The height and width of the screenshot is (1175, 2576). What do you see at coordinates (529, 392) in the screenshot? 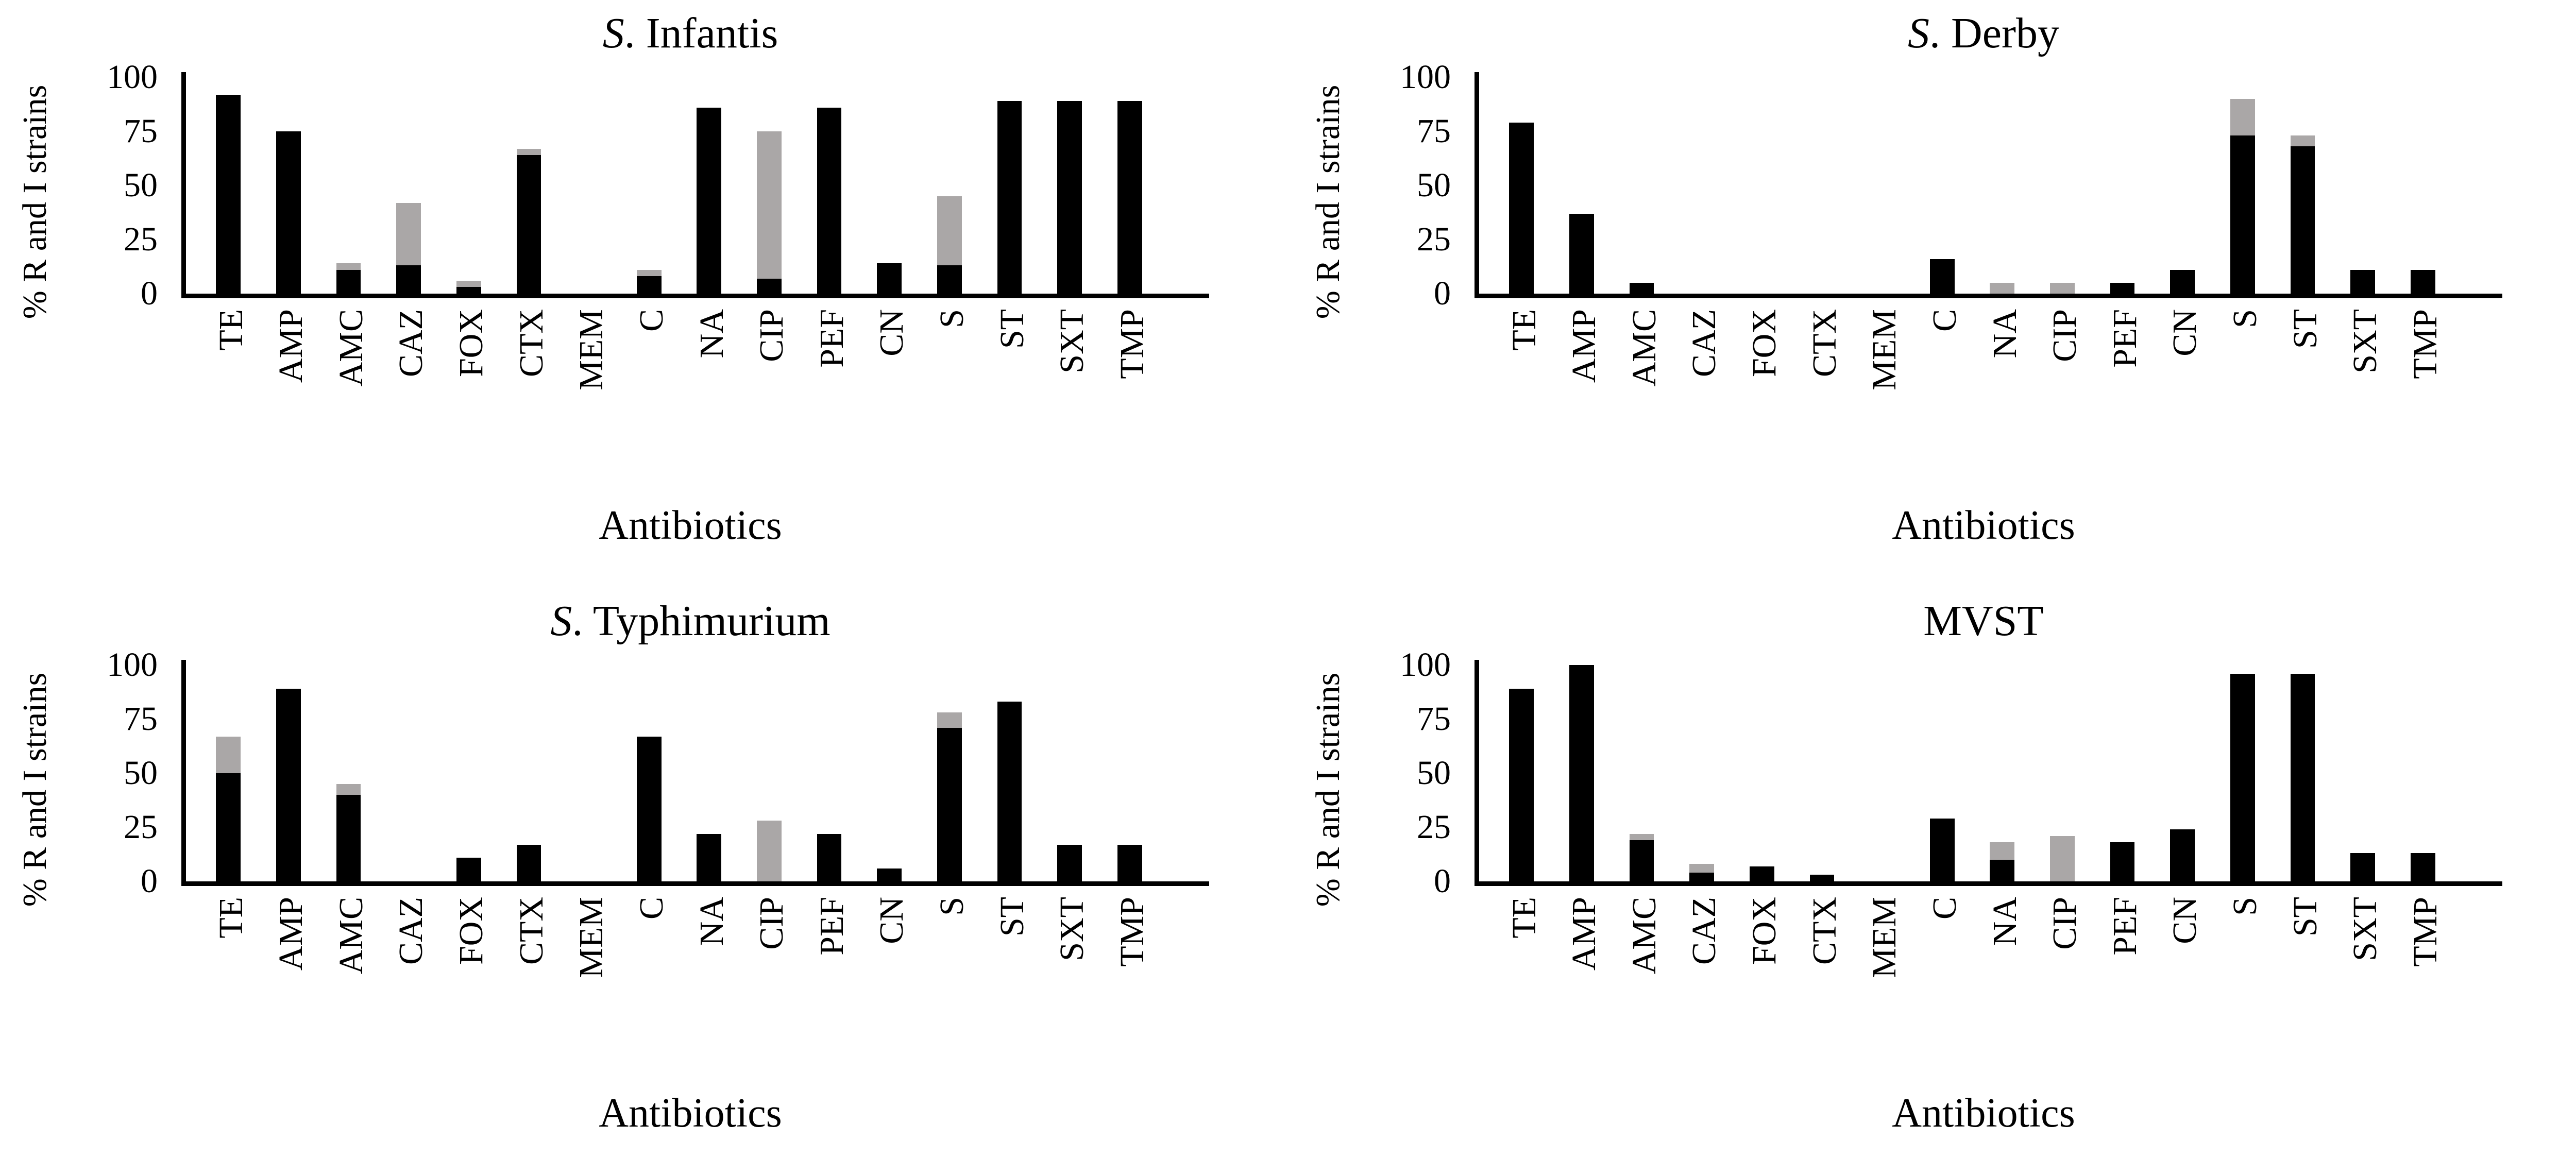
I see `x-label-slot: CTX` at bounding box center [529, 392].